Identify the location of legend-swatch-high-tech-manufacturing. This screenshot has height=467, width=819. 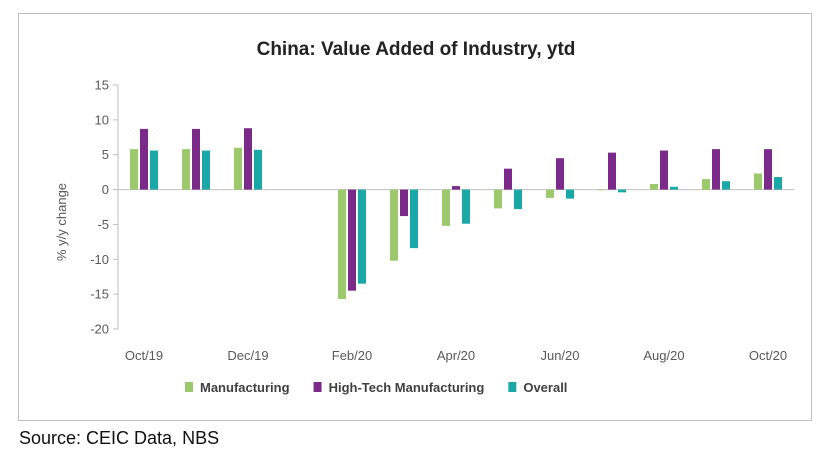
(317, 387).